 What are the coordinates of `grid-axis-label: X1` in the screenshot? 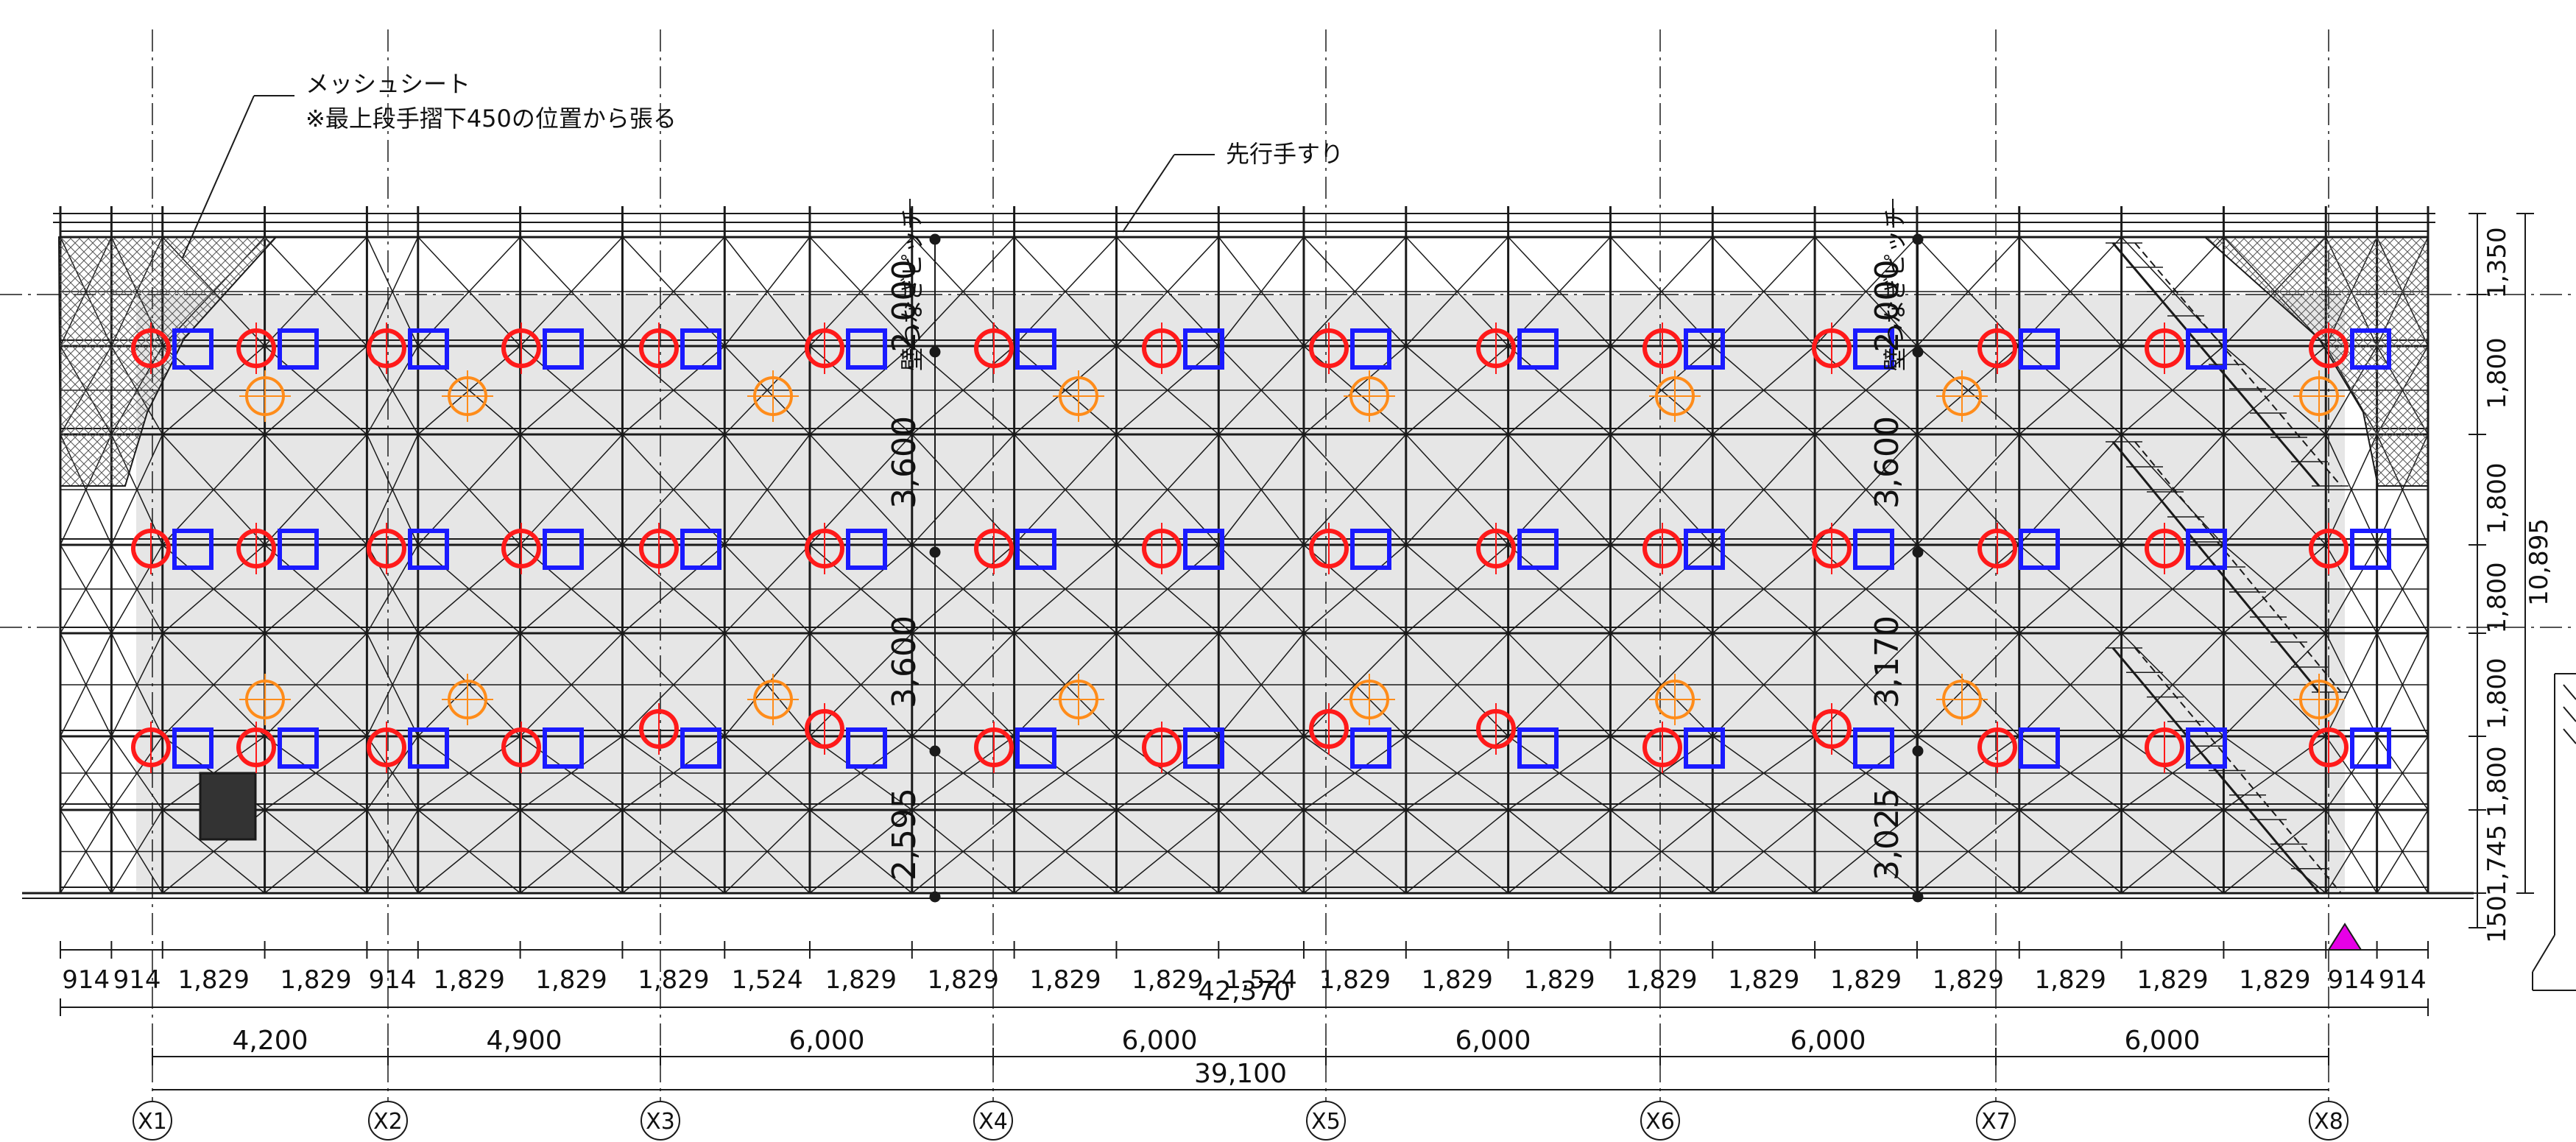 It's located at (152, 1122).